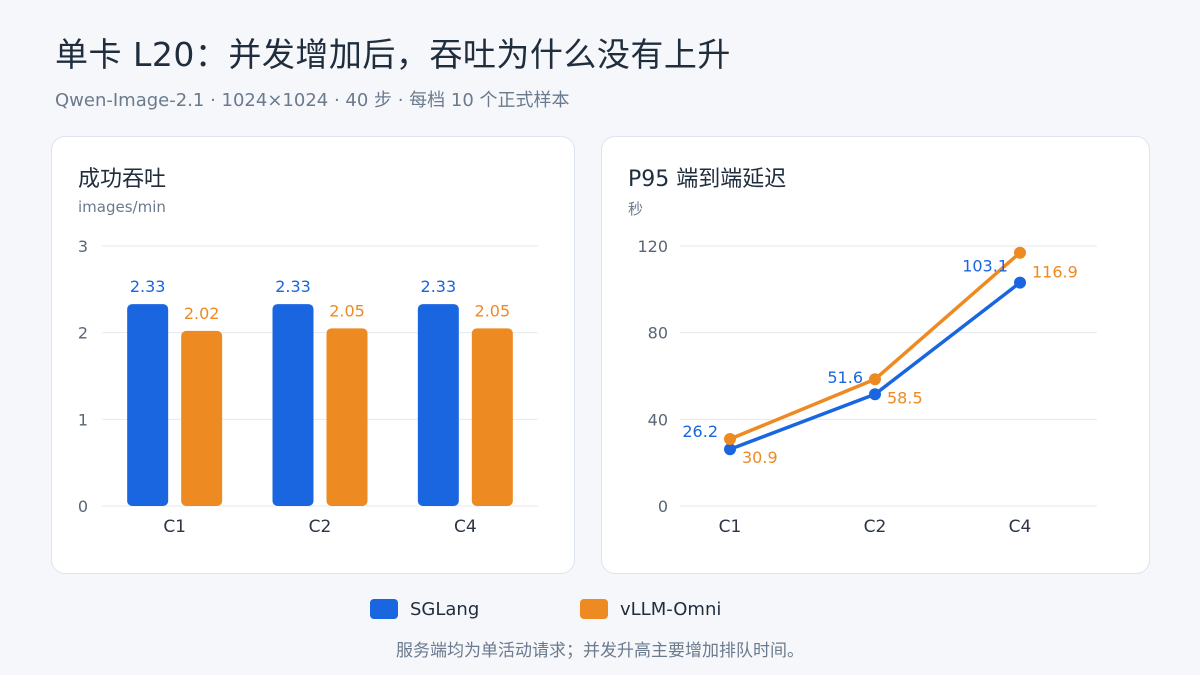  I want to click on legend-swatch-sglang, so click(384, 609).